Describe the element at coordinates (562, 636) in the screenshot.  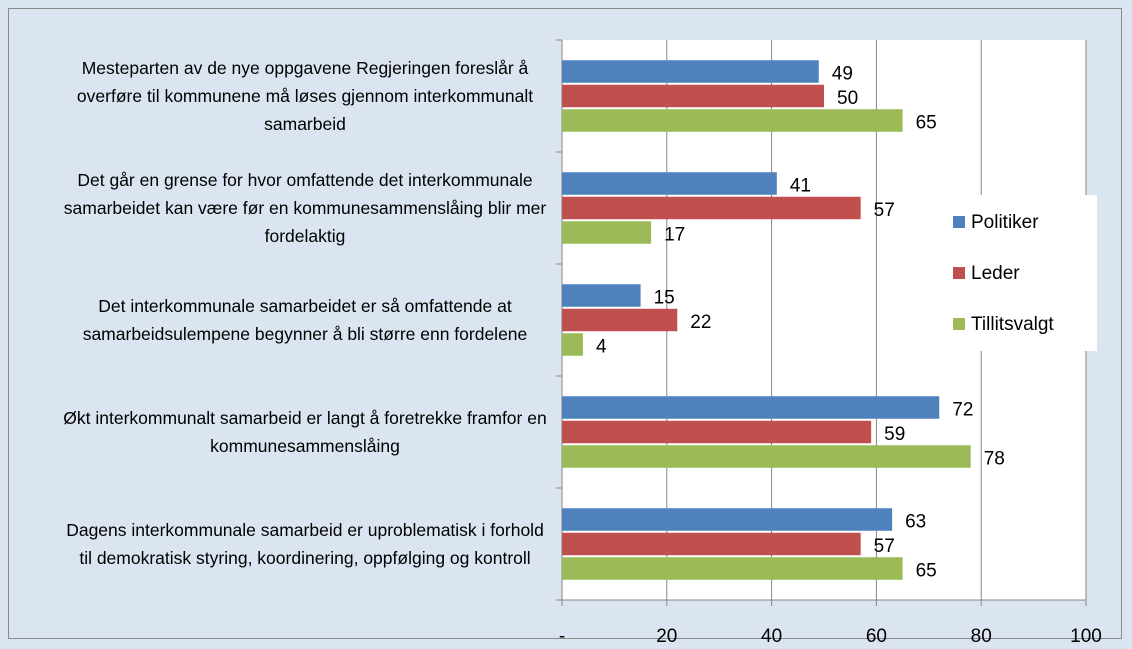
I see `x-tick-label: -` at that location.